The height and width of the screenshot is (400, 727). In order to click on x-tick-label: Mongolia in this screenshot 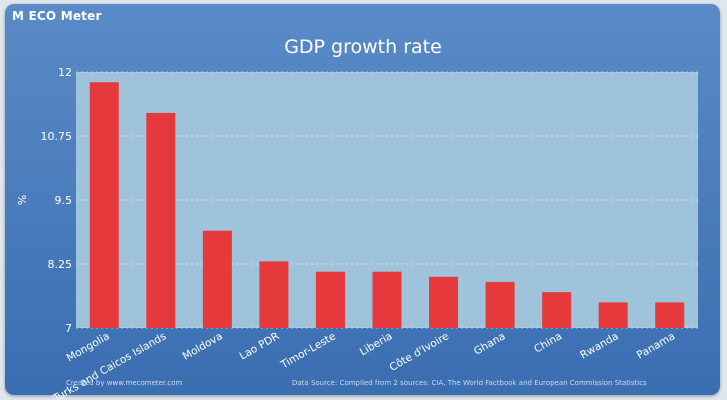, I will do `click(88, 347)`.